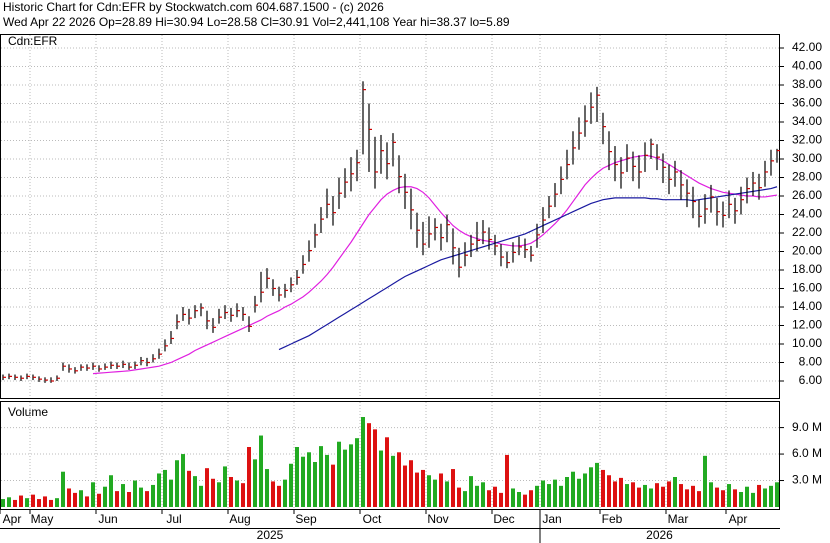  I want to click on x-tick-label: Jun, so click(107, 519).